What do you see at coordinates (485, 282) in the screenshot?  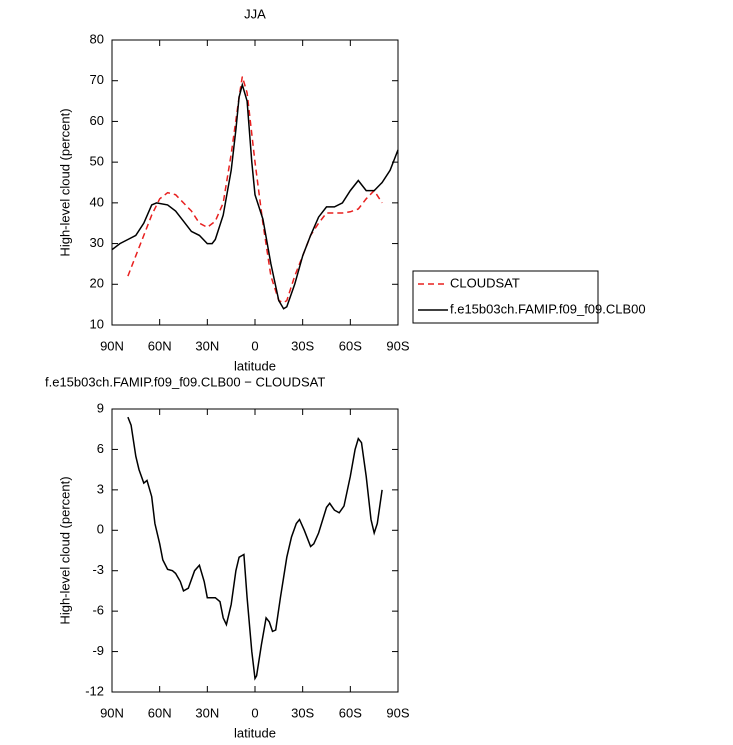 I see `legend-label: CLOUDSAT` at bounding box center [485, 282].